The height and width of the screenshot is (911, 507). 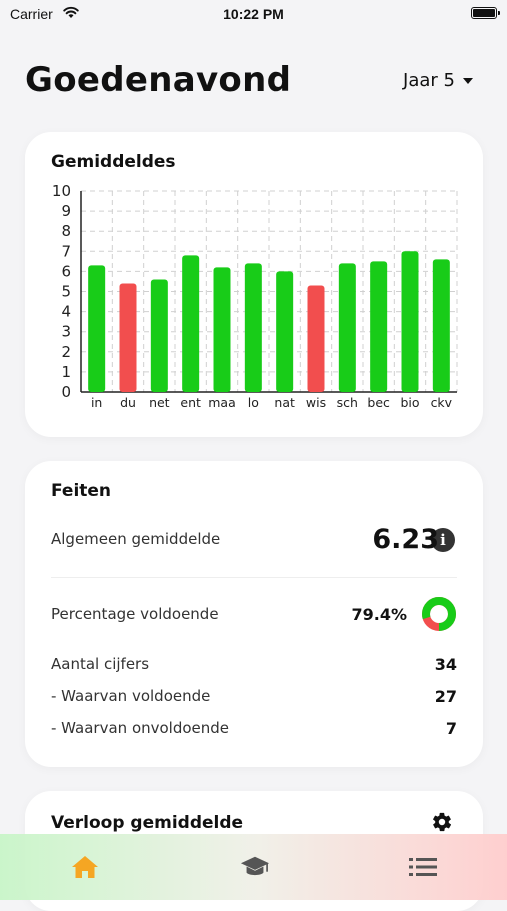 I want to click on overall-average-value: 6.23, so click(x=405, y=539).